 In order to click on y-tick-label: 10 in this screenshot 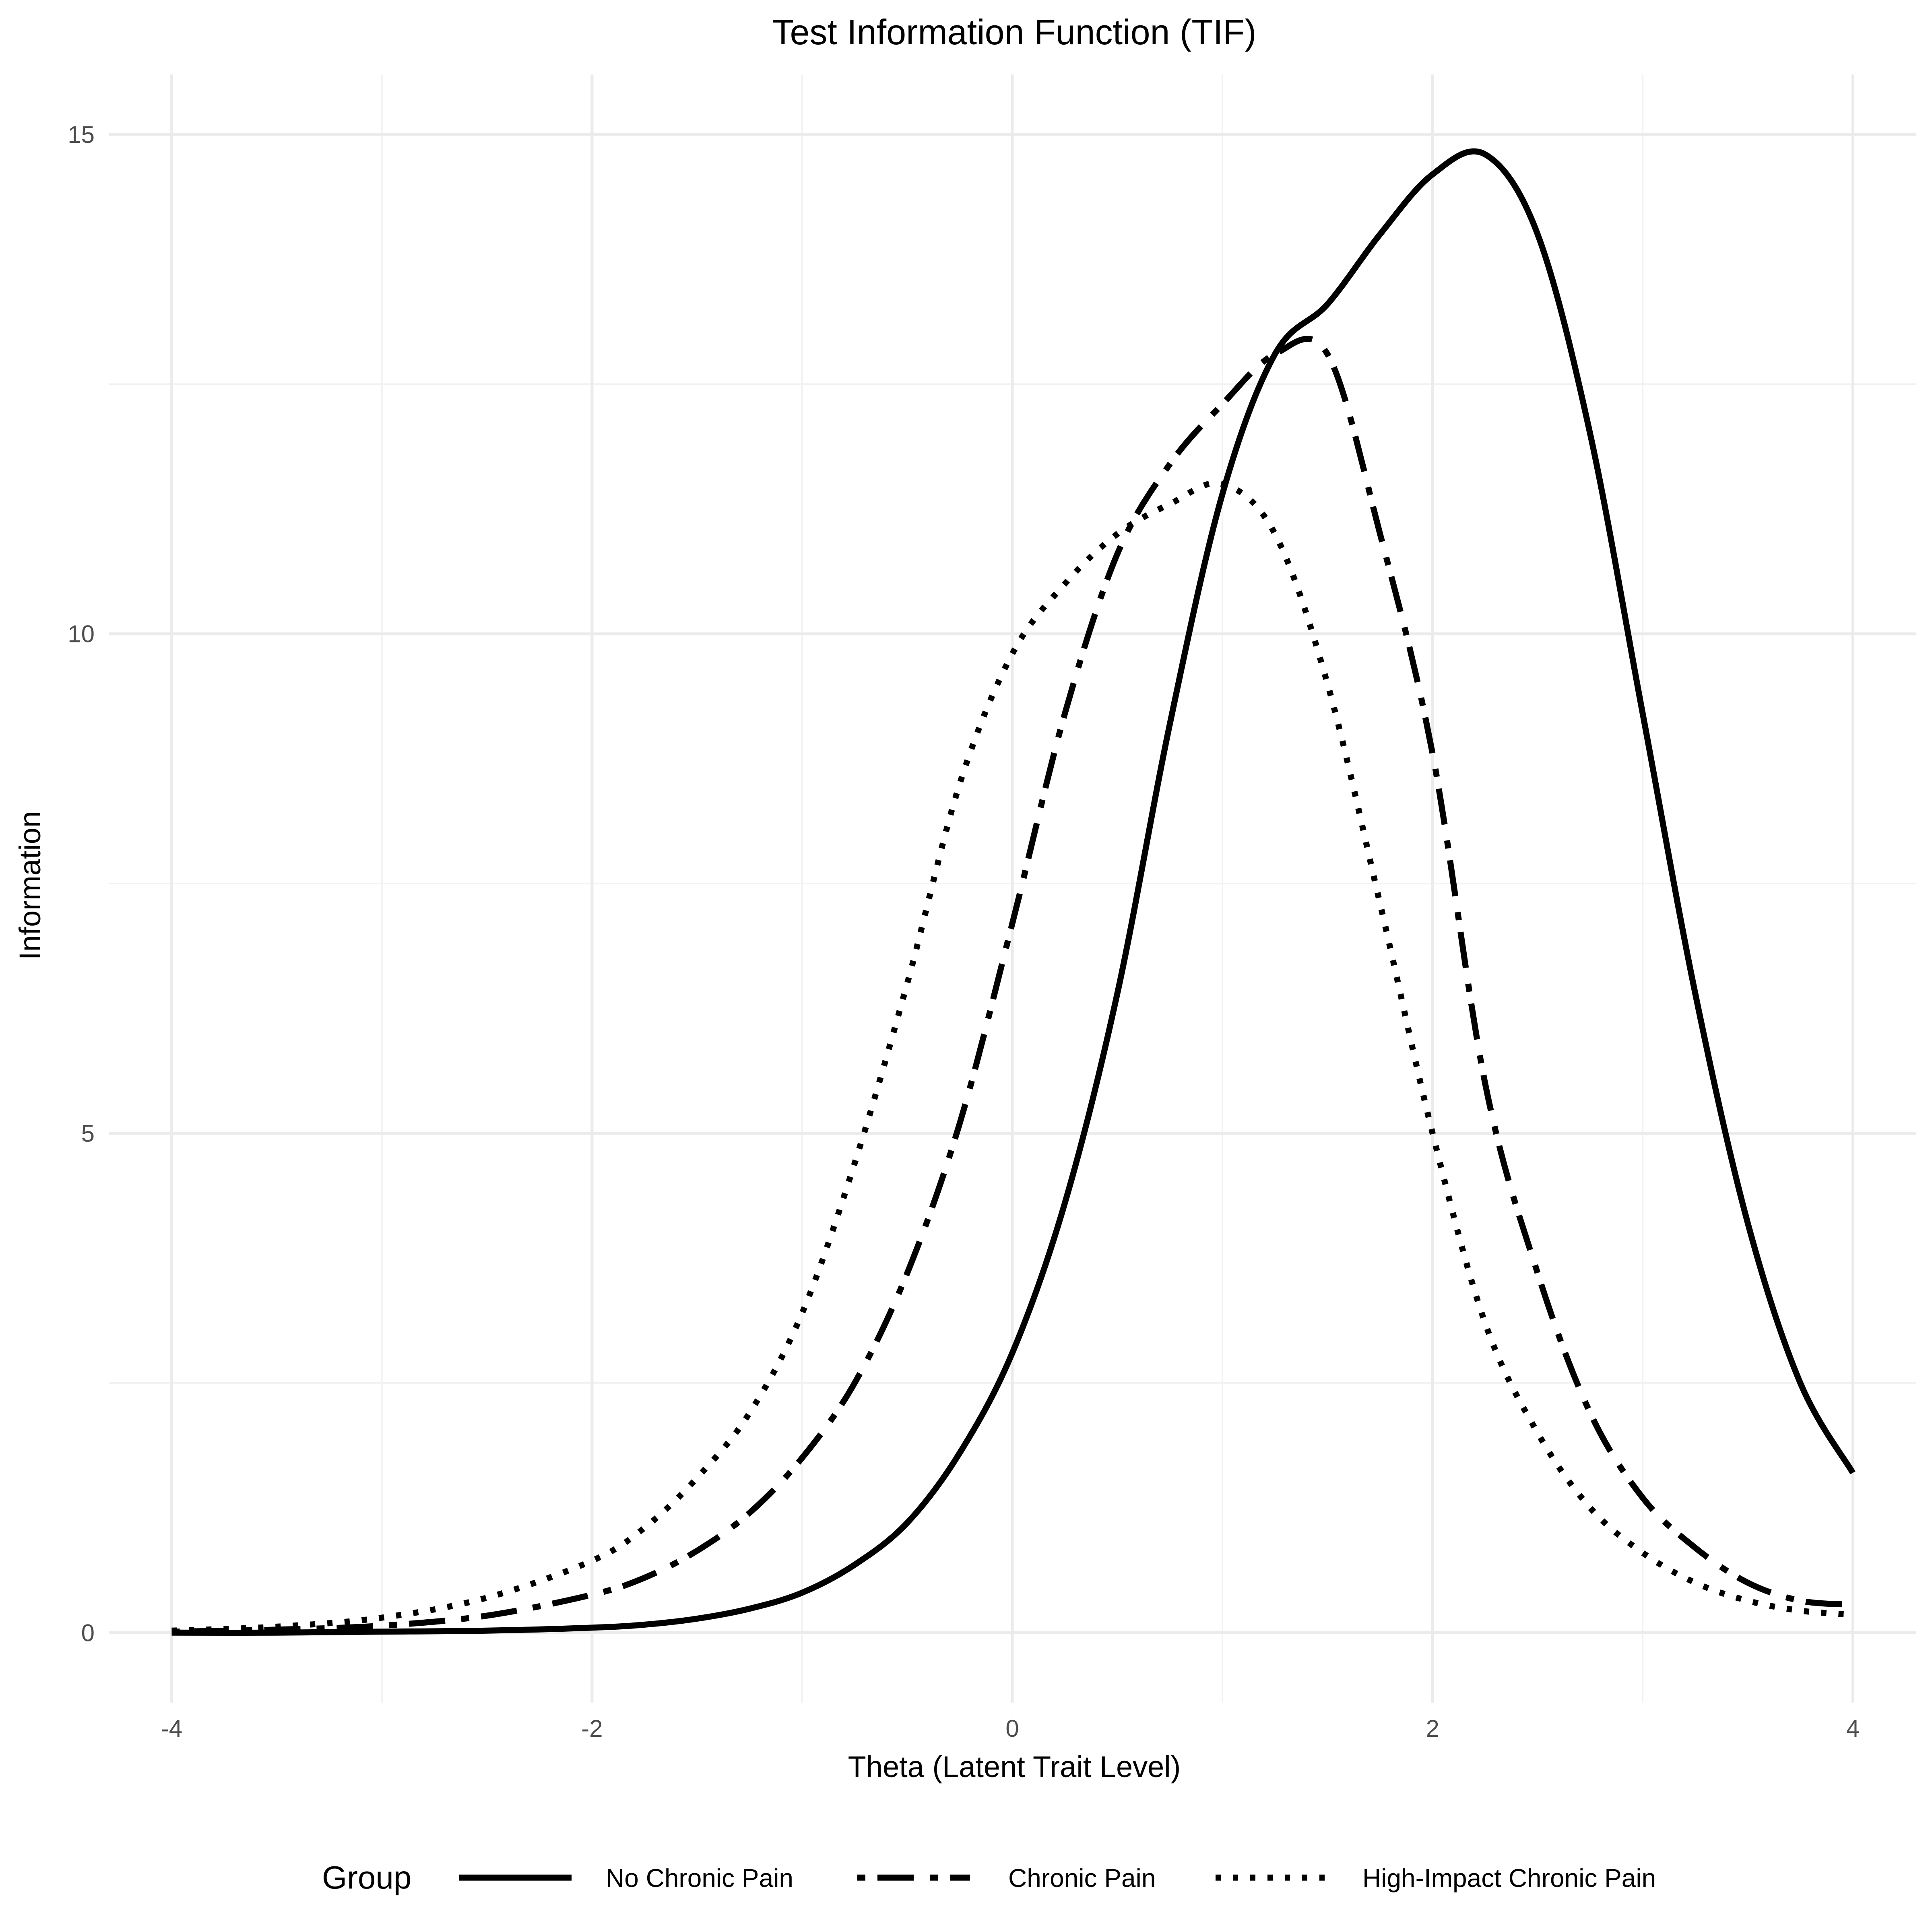, I will do `click(81, 634)`.